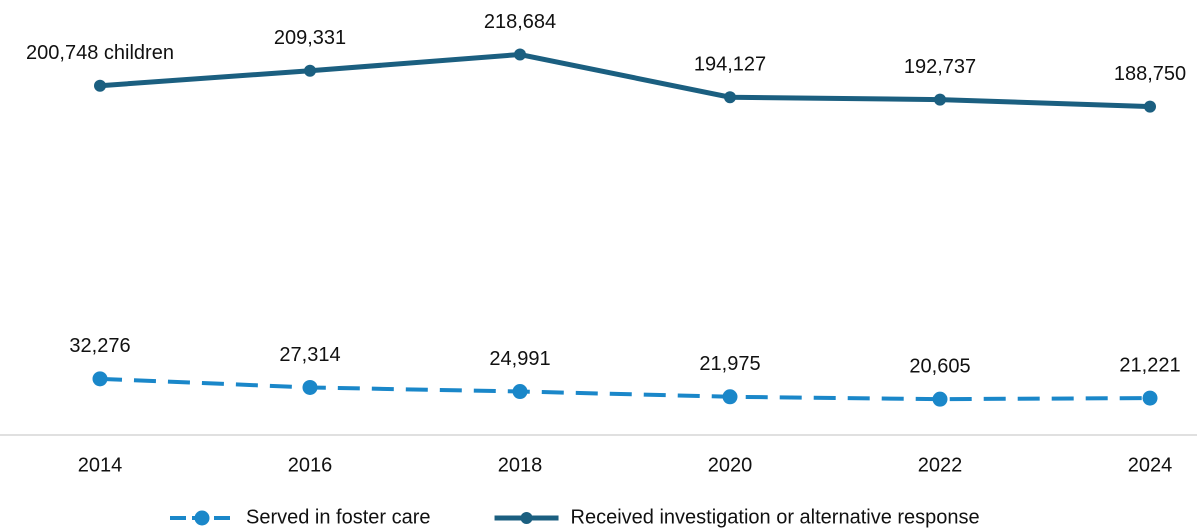 This screenshot has width=1197, height=532. I want to click on x-tick-label: 2022, so click(940, 465).